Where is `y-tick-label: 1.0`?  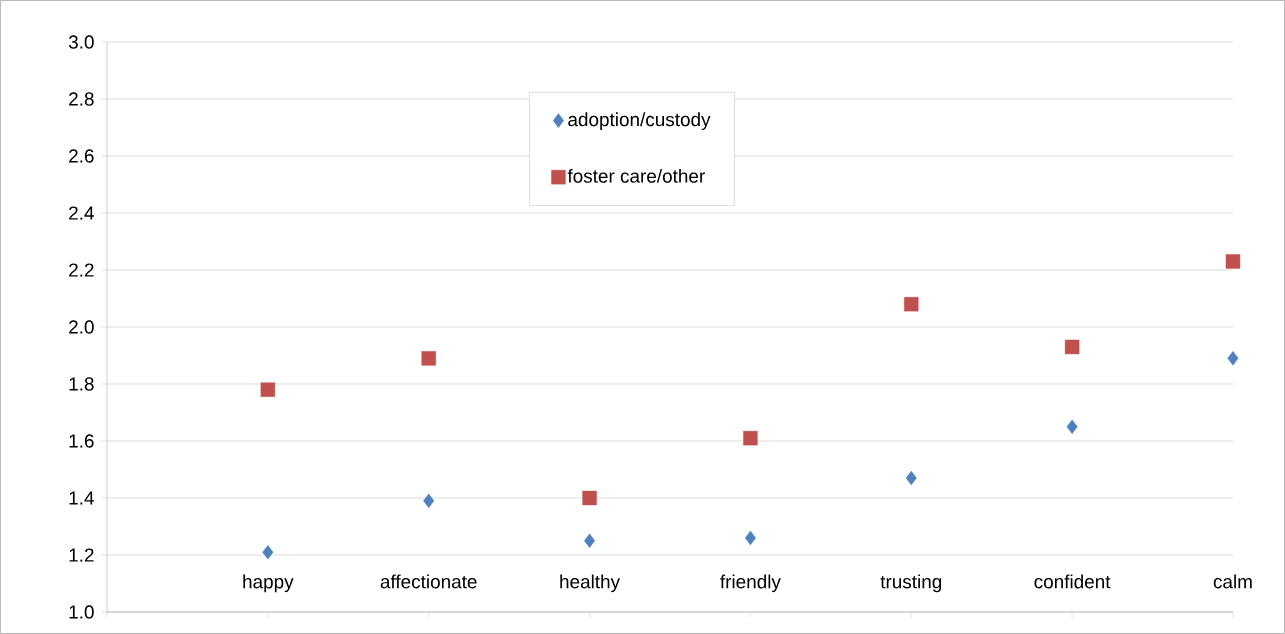
y-tick-label: 1.0 is located at coordinates (81, 612).